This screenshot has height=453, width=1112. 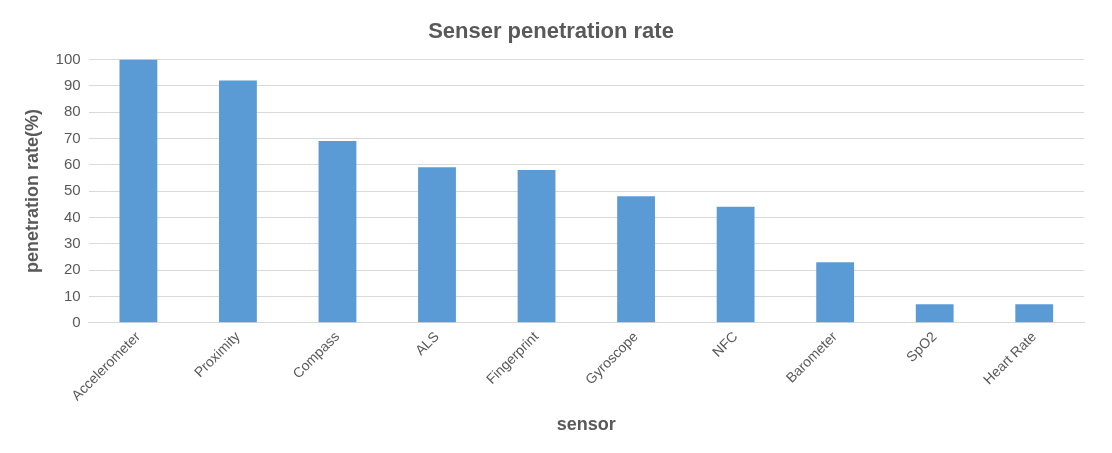 What do you see at coordinates (72, 190) in the screenshot?
I see `y-tick-label: 50` at bounding box center [72, 190].